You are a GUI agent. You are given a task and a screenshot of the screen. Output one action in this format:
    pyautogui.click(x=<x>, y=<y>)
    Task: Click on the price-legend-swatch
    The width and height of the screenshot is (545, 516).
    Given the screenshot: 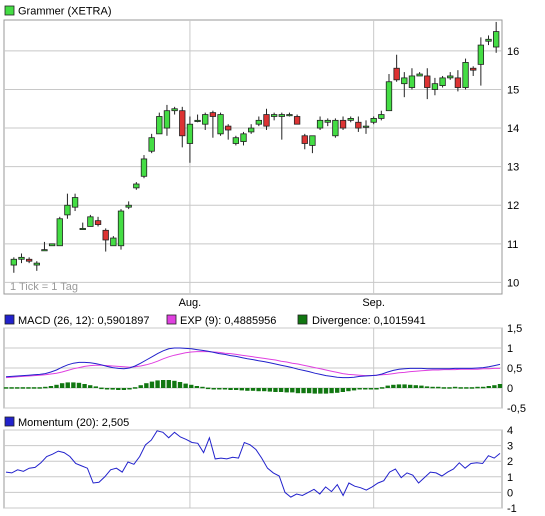 What is the action you would take?
    pyautogui.click(x=9, y=10)
    